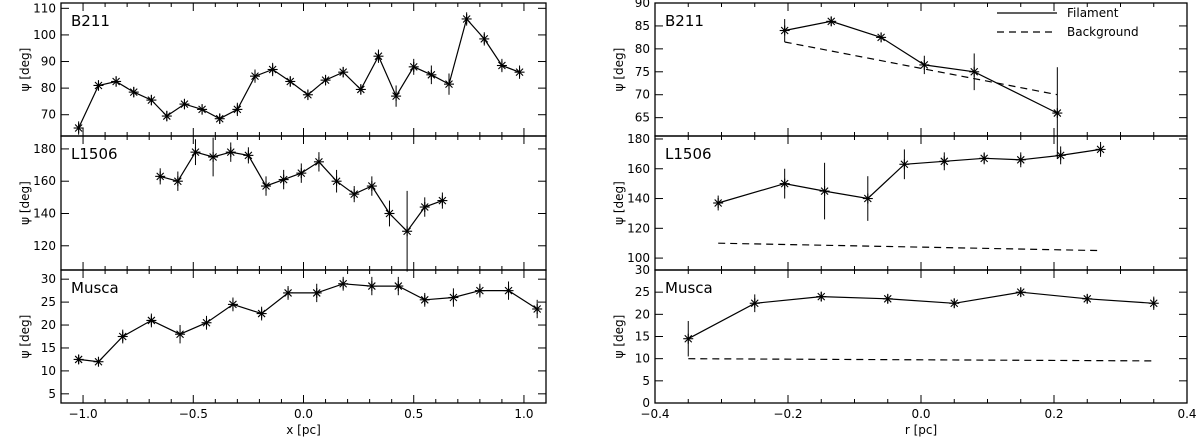 The width and height of the screenshot is (1200, 446). I want to click on background-line, so click(921, 360).